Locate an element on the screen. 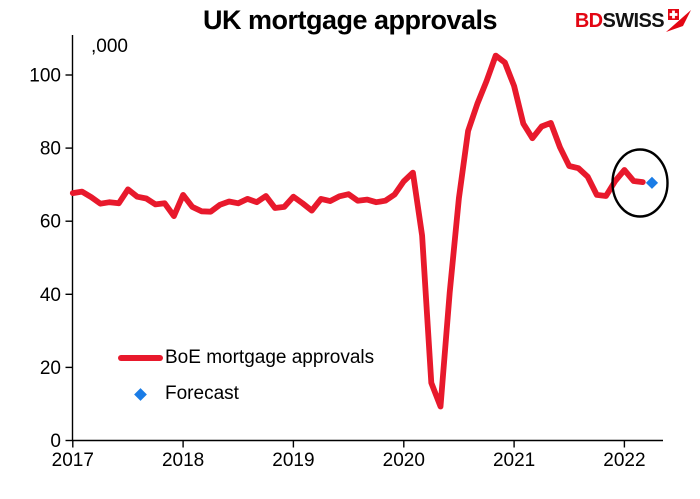 The width and height of the screenshot is (700, 499). y-tick-label-20: 20 is located at coordinates (50, 368).